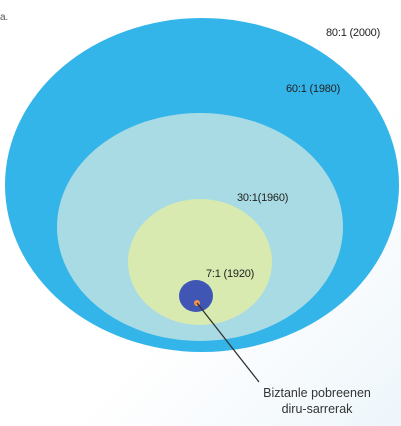 This screenshot has height=426, width=401. What do you see at coordinates (316, 401) in the screenshot?
I see `callout-label: Biztanle pobreenen diru-sarrerak` at bounding box center [316, 401].